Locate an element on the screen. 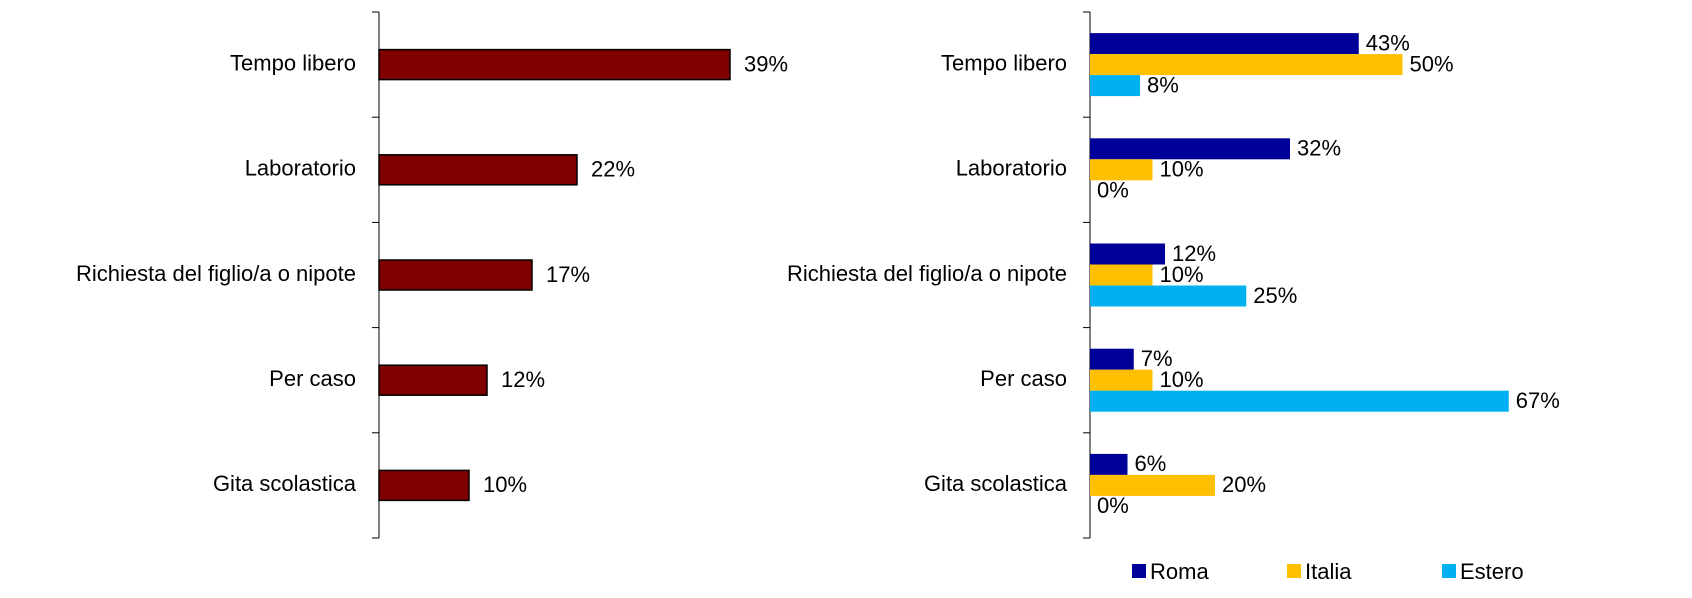 Image resolution: width=1692 pixels, height=598 pixels. value-label: 20% is located at coordinates (1244, 484).